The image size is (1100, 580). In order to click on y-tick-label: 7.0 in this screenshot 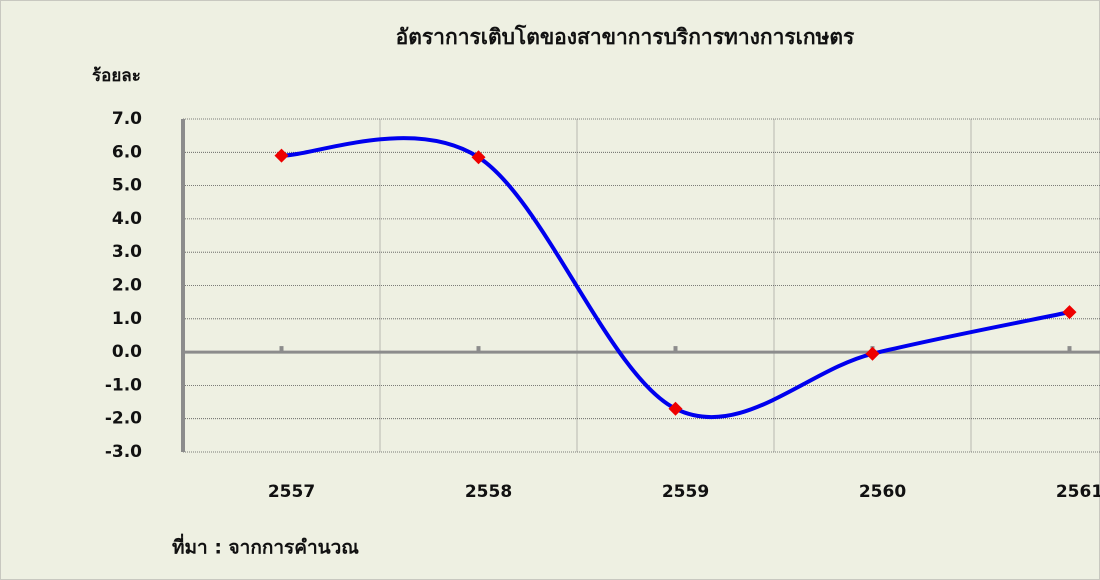, I will do `click(127, 119)`.